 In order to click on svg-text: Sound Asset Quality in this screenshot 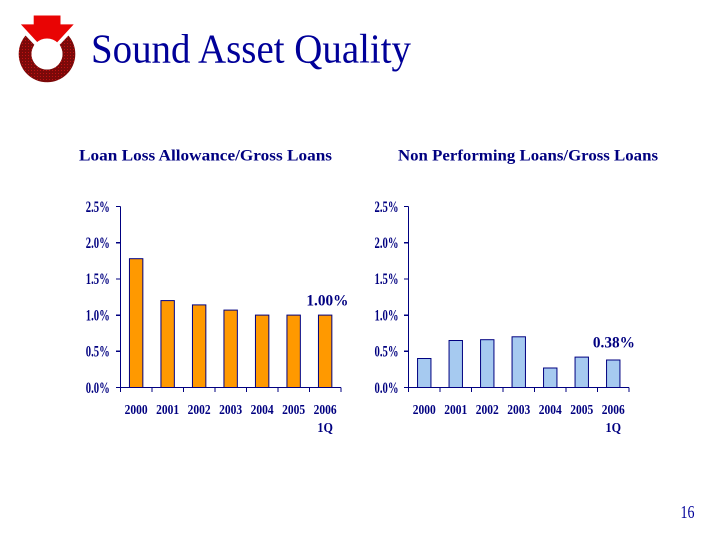, I will do `click(251, 49)`.